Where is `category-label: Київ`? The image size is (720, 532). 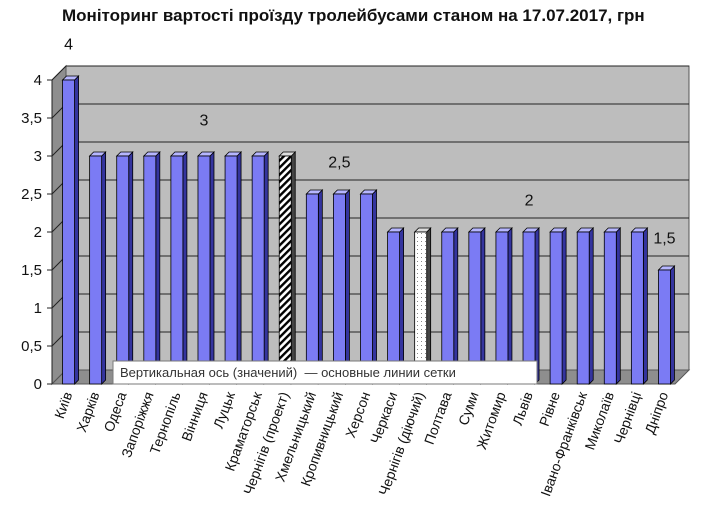
category-label: Київ is located at coordinates (63, 405).